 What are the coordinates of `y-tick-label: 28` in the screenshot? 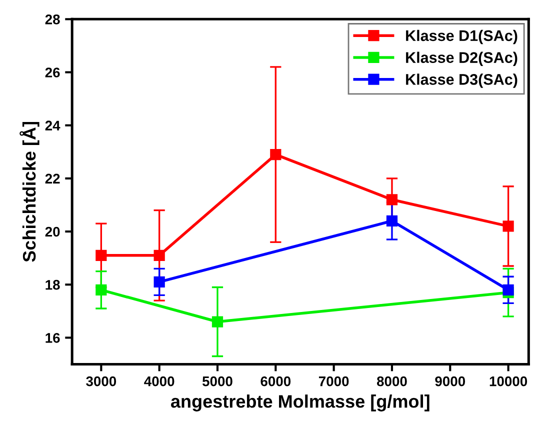 It's located at (52, 19).